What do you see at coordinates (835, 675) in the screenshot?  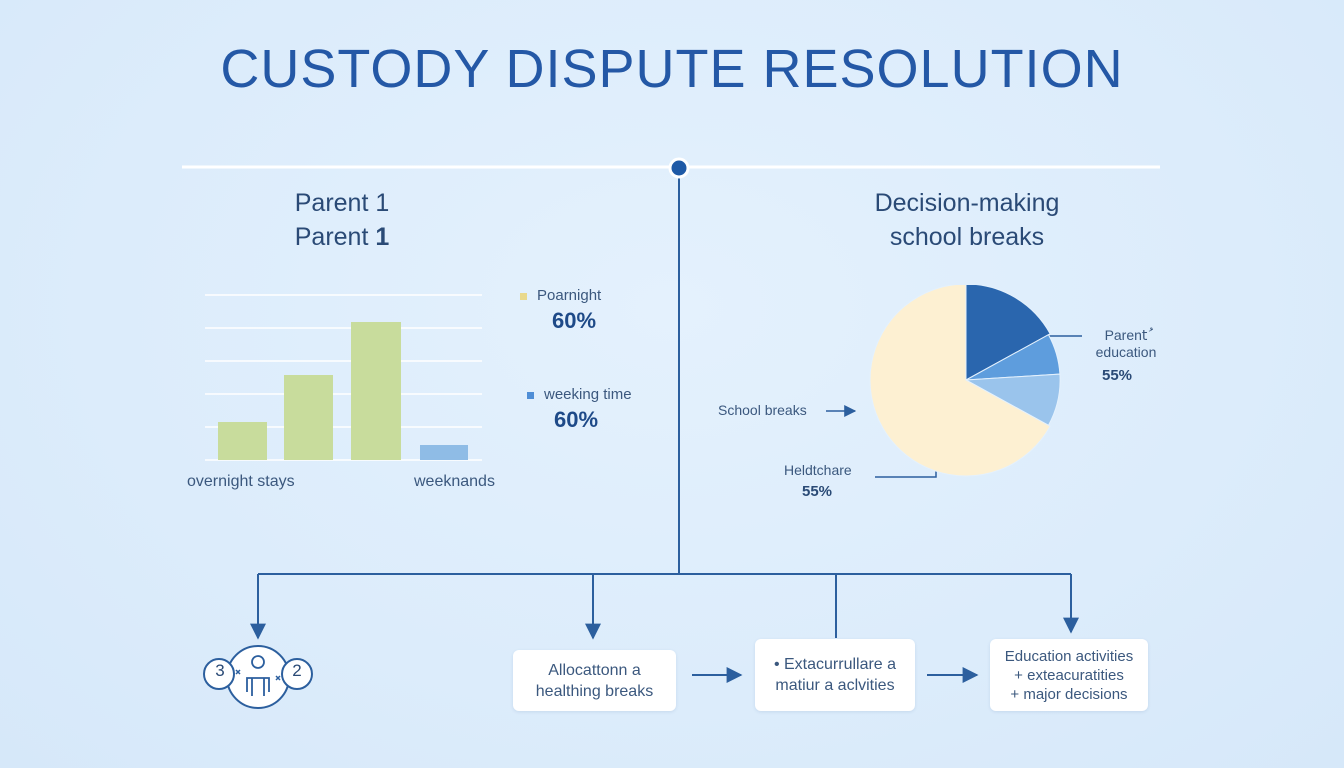 I see `flow-box-extracurricular: • Extacurrullare a matiur a aclvities` at bounding box center [835, 675].